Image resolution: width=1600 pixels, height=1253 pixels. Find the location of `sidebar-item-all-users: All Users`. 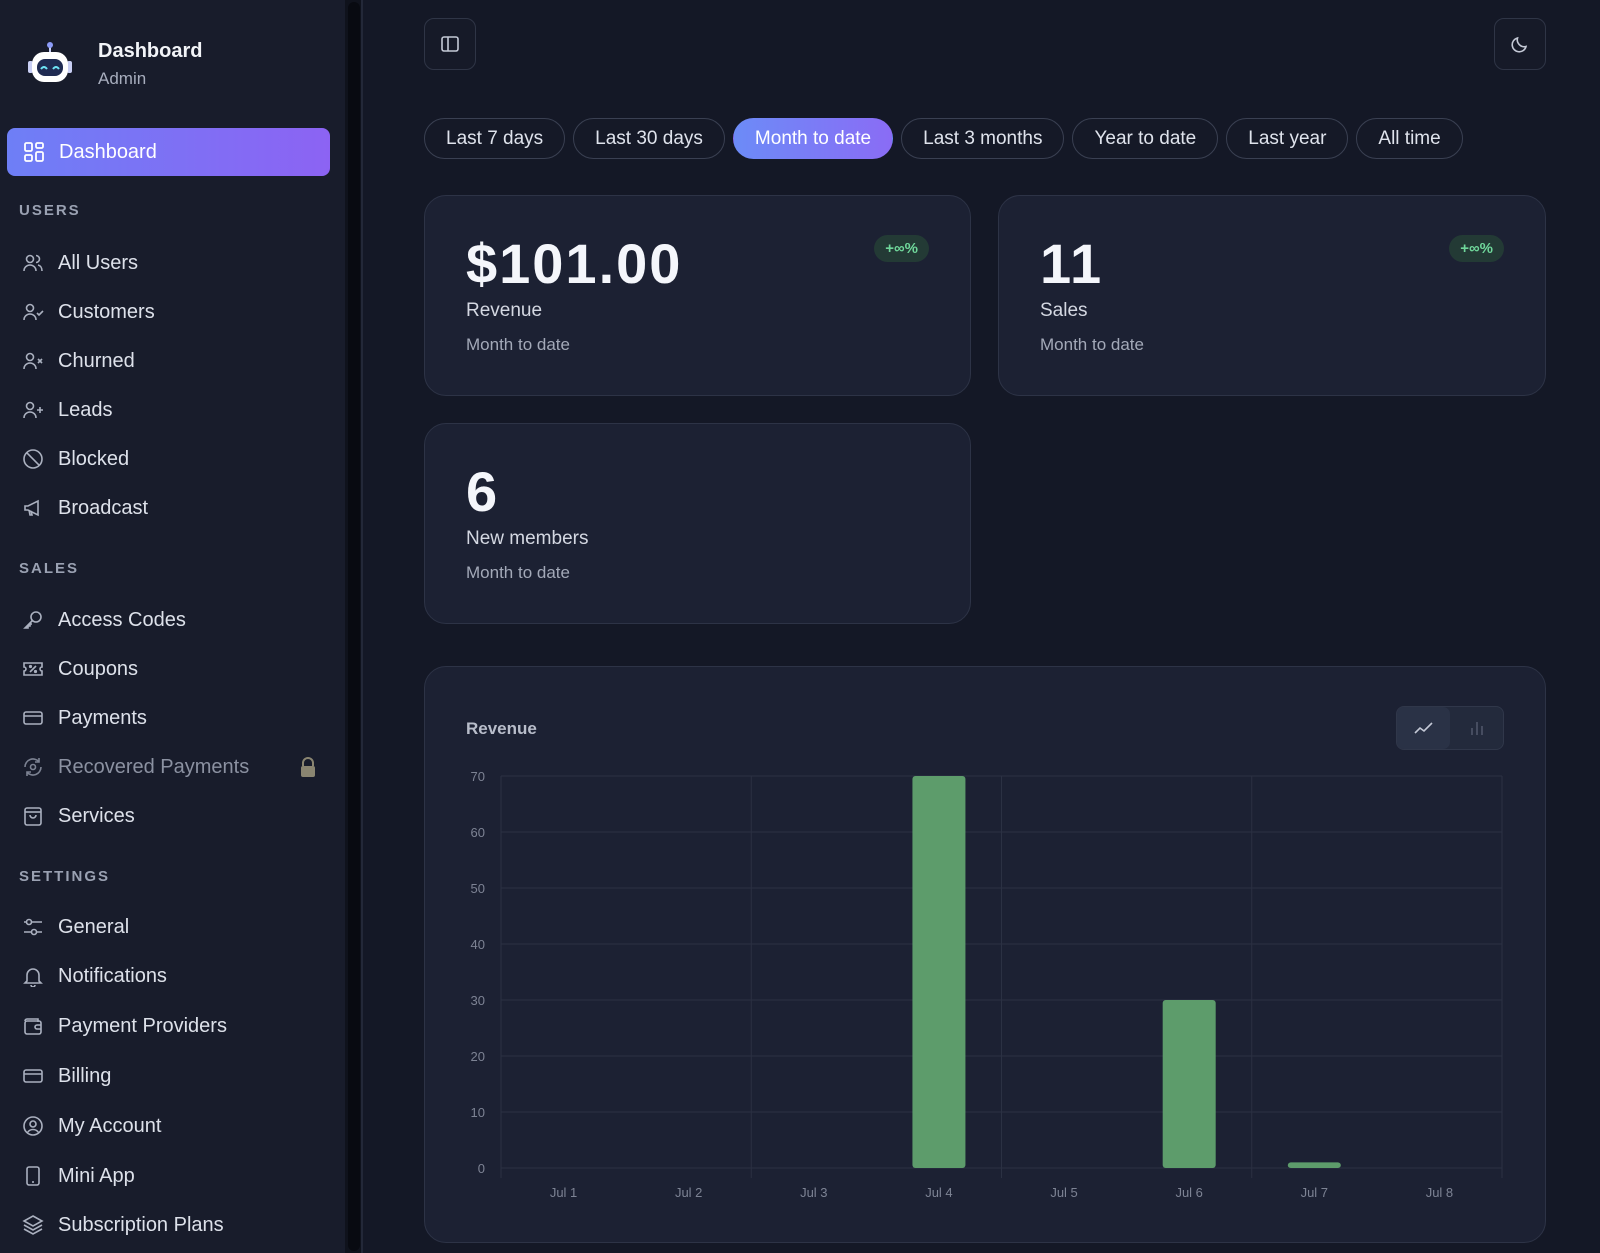

sidebar-item-all-users: All Users is located at coordinates (172, 263).